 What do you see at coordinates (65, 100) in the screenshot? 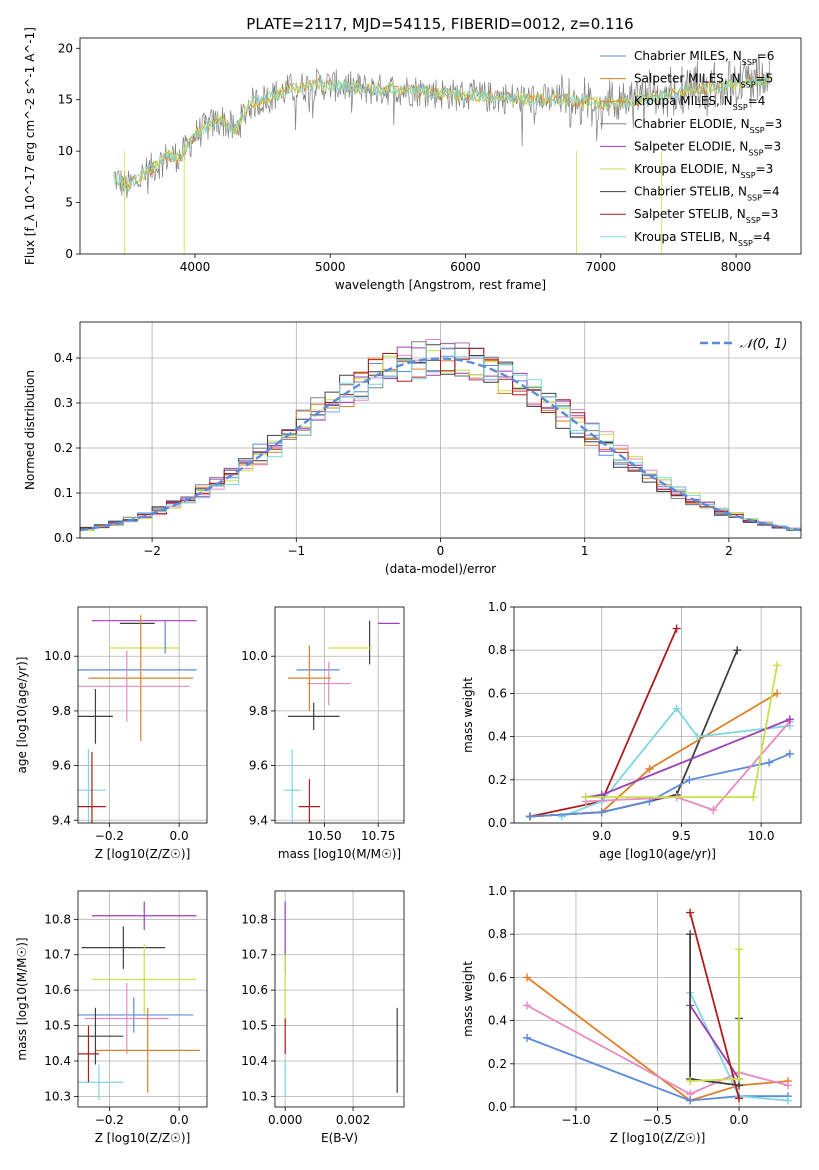
I see `y-tick-label: 15` at bounding box center [65, 100].